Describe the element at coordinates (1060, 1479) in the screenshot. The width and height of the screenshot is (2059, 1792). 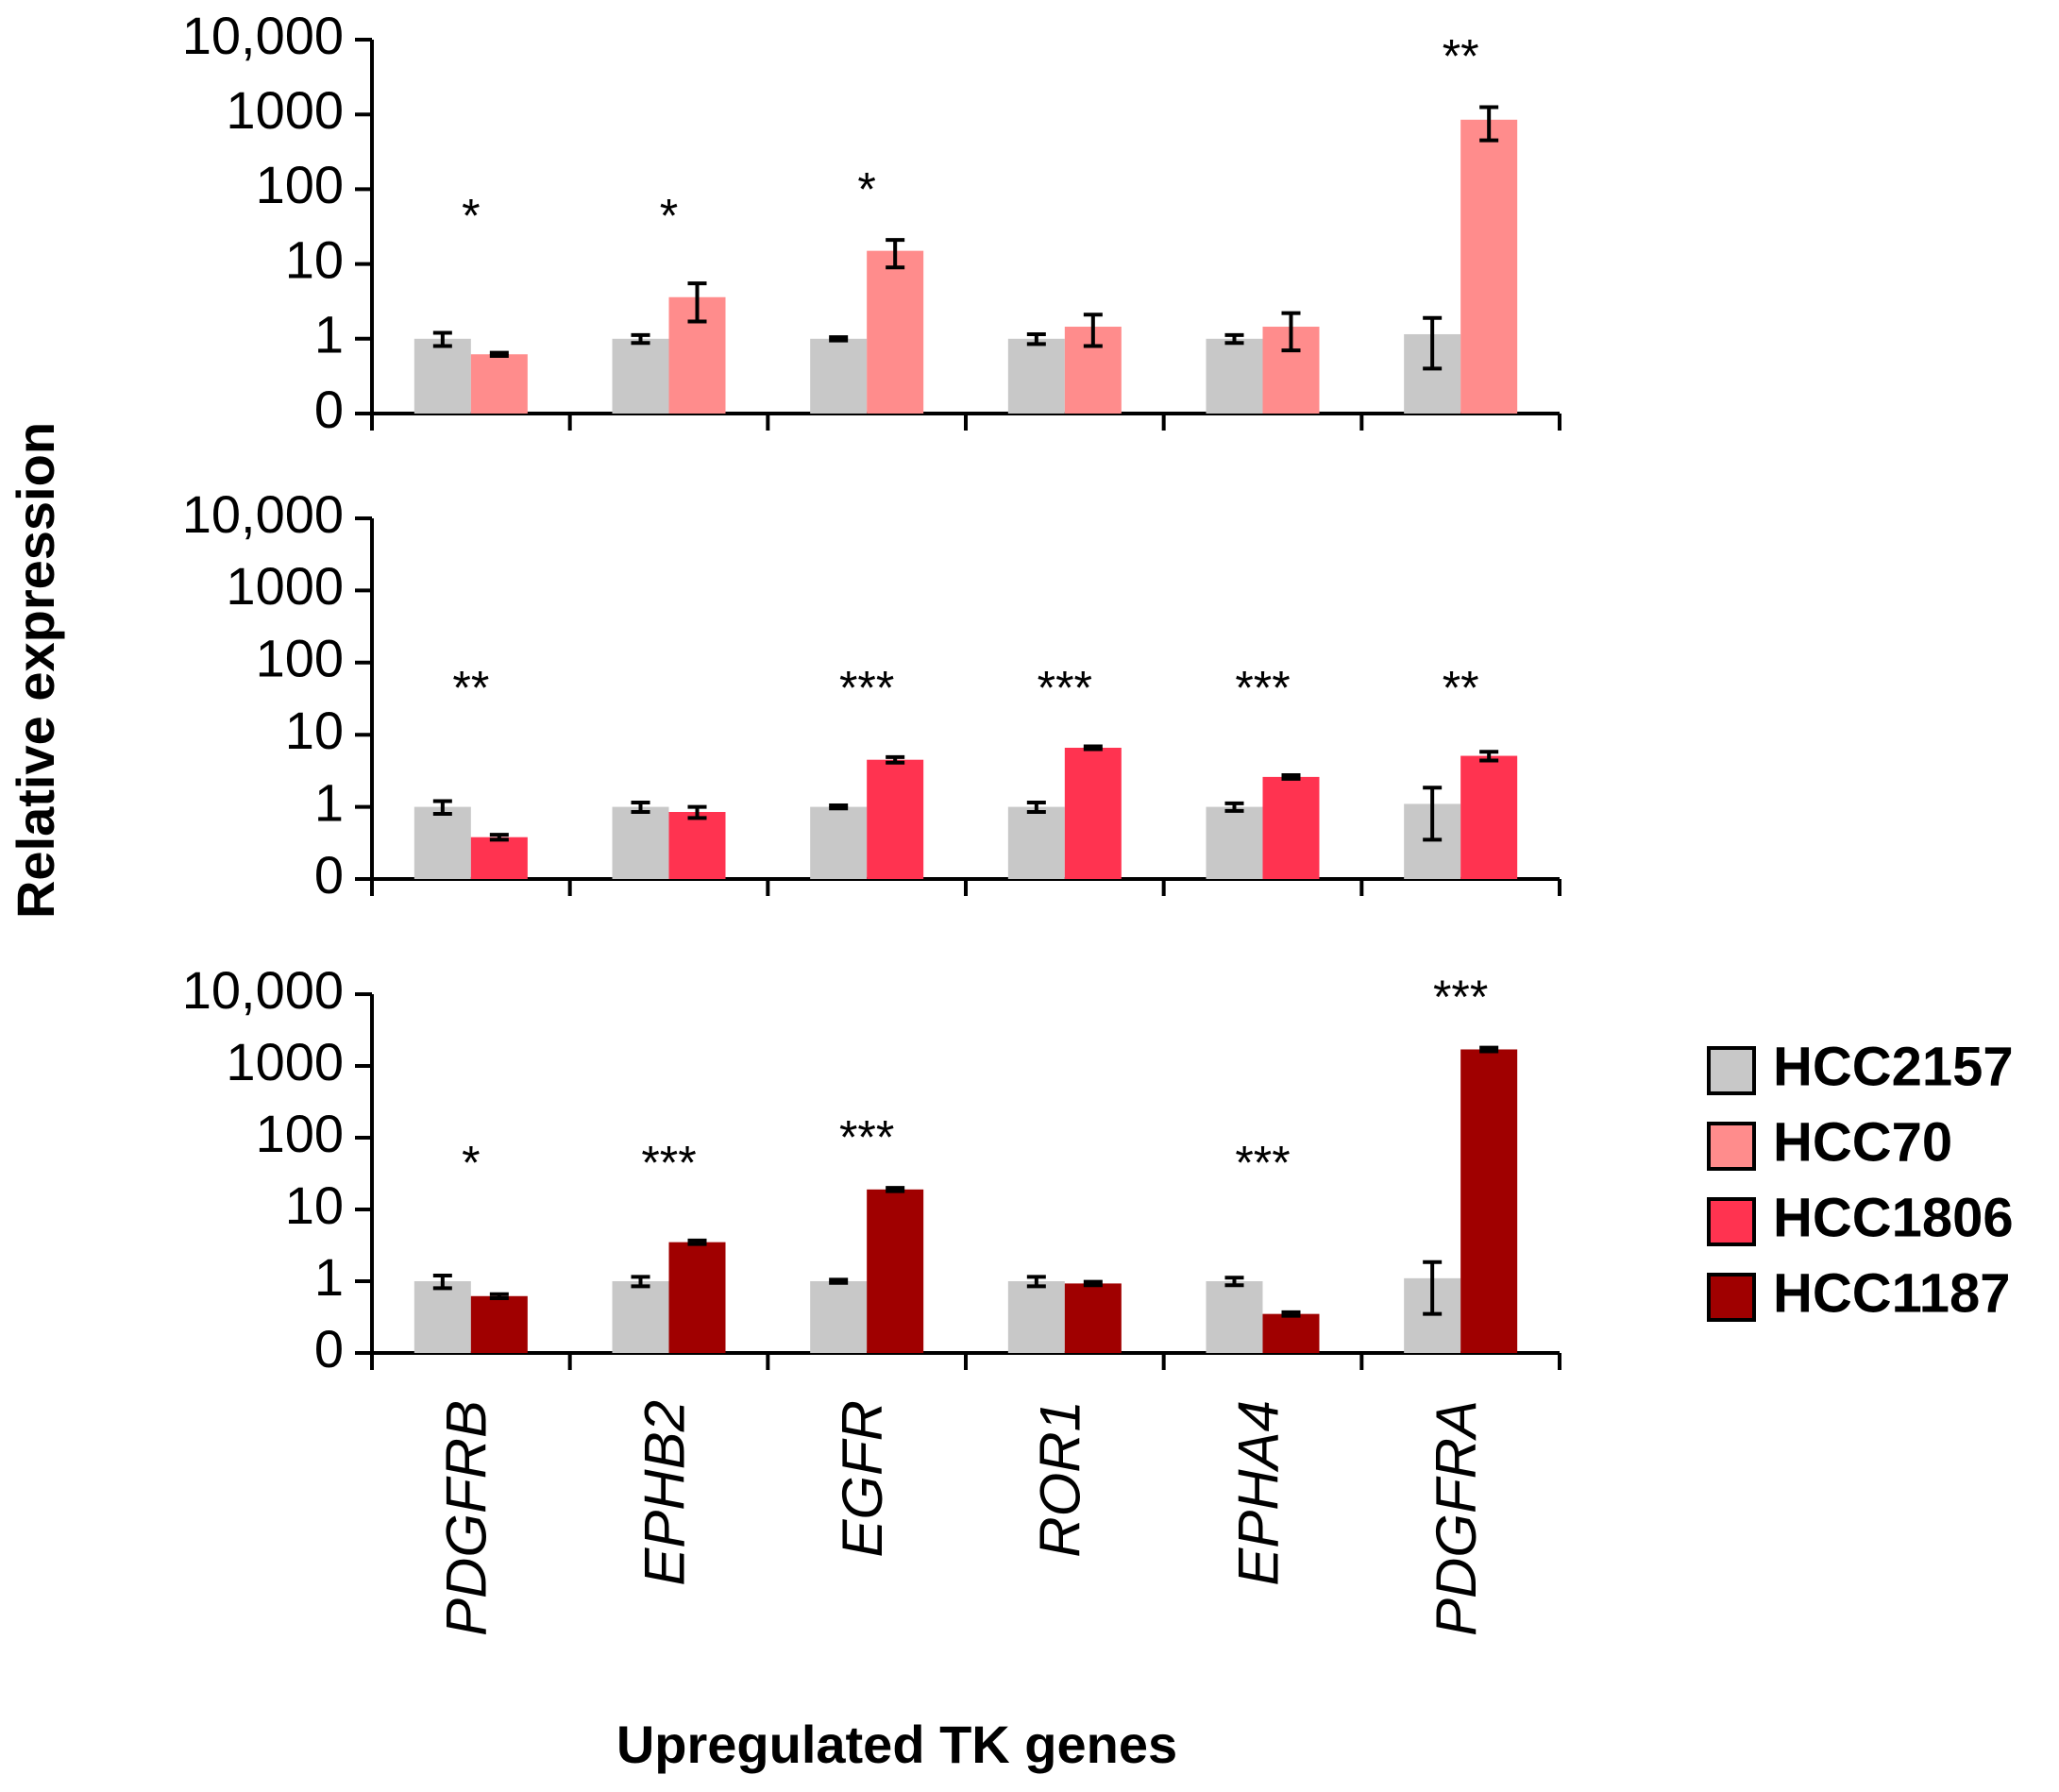
I see `x-tick-label: ROR1` at that location.